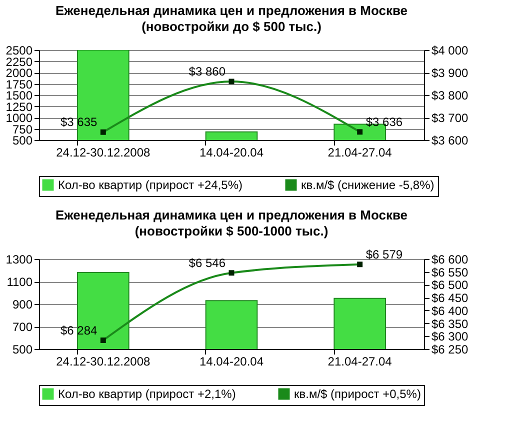 Image resolution: width=521 pixels, height=428 pixels. I want to click on data-label: $3 860, so click(207, 71).